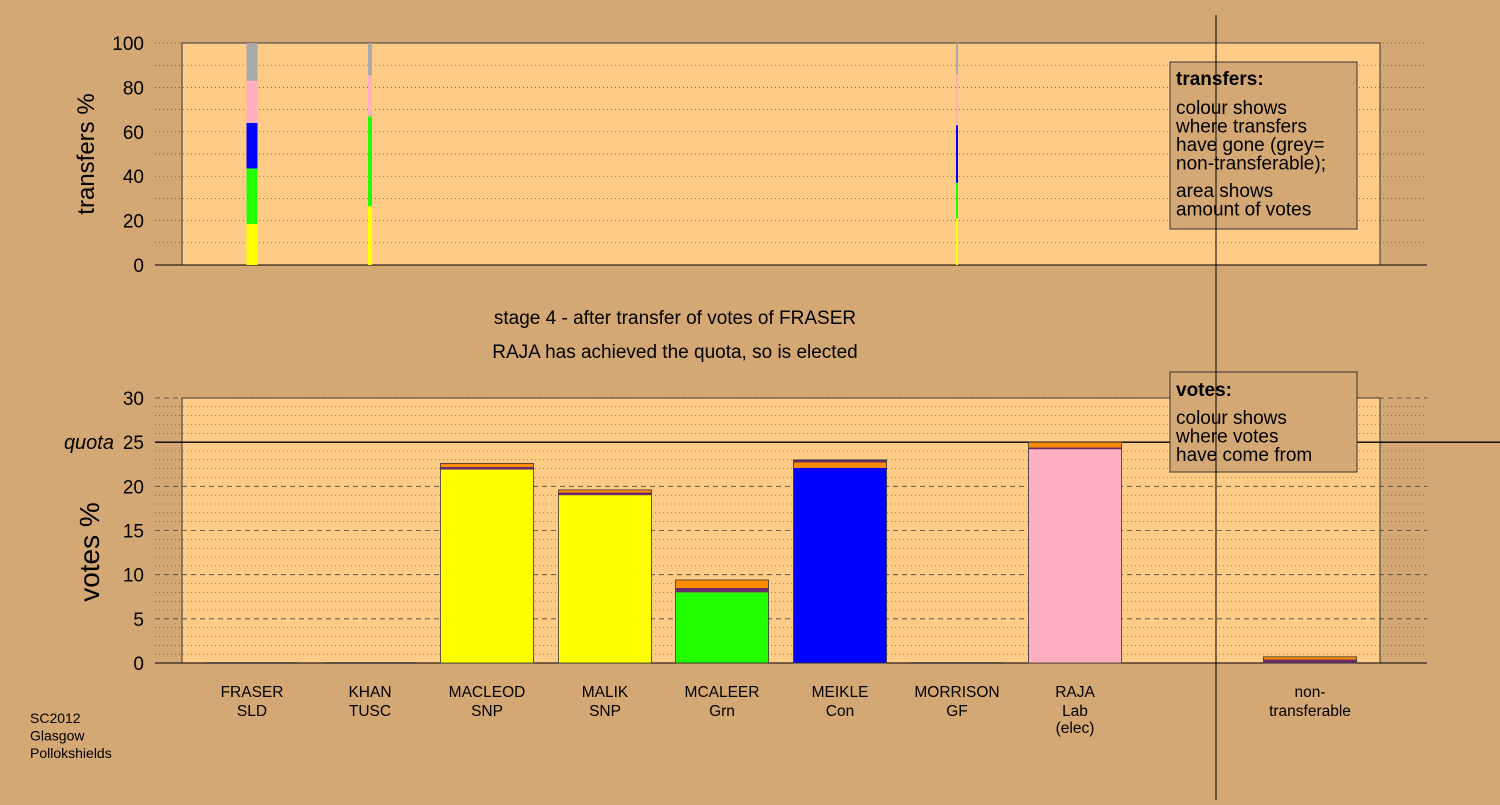  What do you see at coordinates (133, 576) in the screenshot?
I see `votes-y-tick-label: 10` at bounding box center [133, 576].